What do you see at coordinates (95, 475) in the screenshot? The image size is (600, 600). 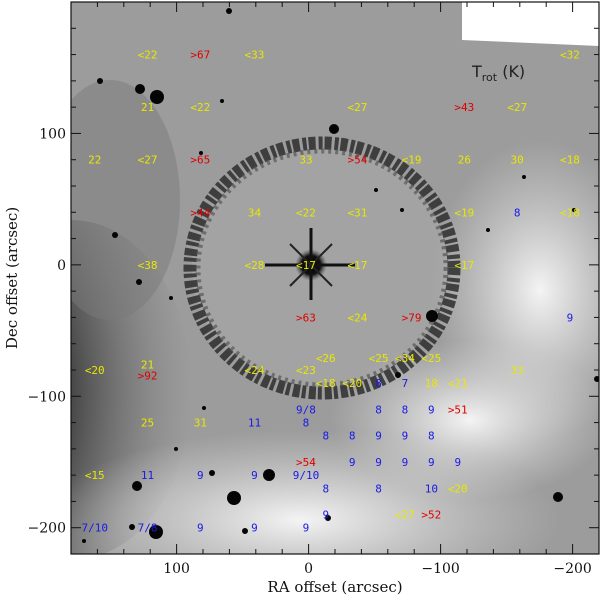 I see `temperature-label: <15` at bounding box center [95, 475].